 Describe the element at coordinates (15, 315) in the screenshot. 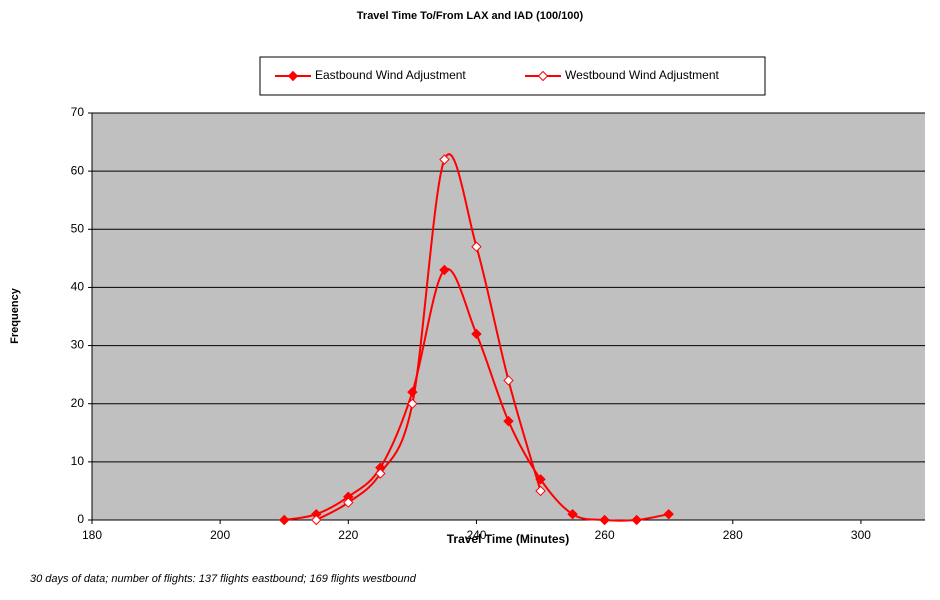

I see `y-axis-label: Frequency` at that location.